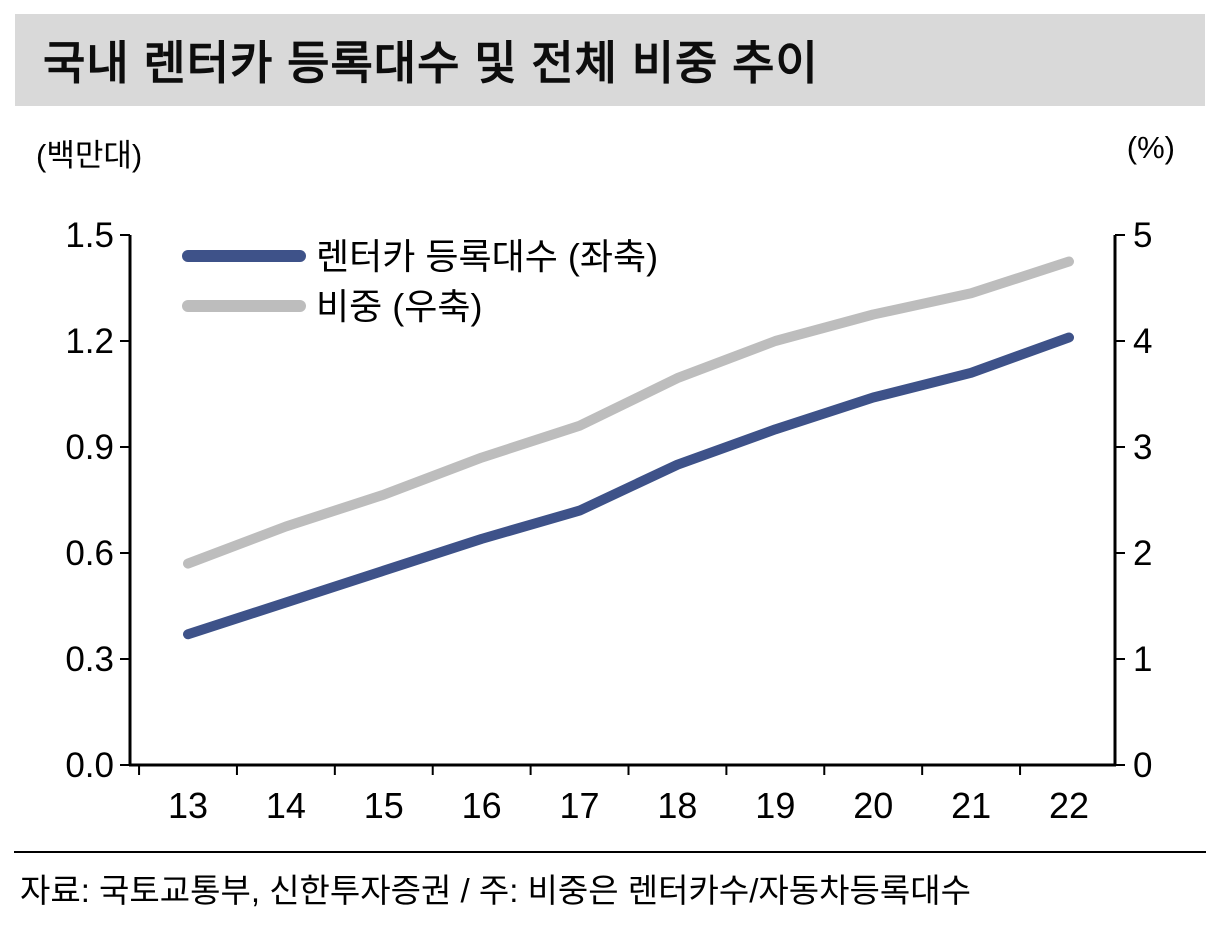 Image resolution: width=1221 pixels, height=936 pixels. Describe the element at coordinates (775, 805) in the screenshot. I see `x-axis-tick-label: 19` at that location.